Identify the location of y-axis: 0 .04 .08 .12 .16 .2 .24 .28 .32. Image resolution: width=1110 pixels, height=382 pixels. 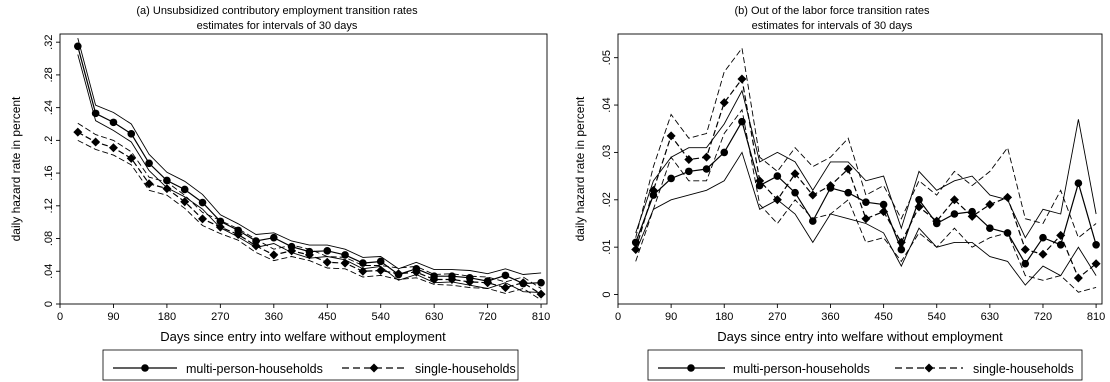
(51, 171).